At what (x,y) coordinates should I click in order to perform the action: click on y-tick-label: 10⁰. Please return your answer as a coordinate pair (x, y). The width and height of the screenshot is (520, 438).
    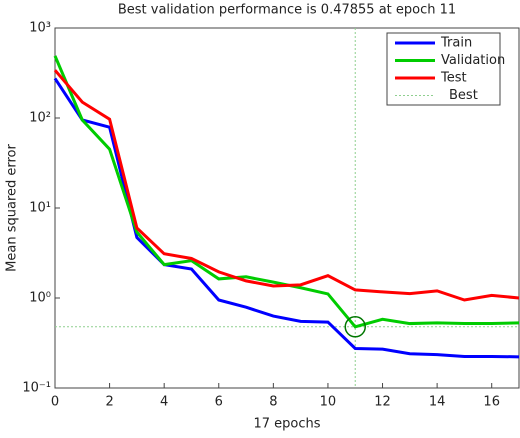
    Looking at the image, I should click on (40, 298).